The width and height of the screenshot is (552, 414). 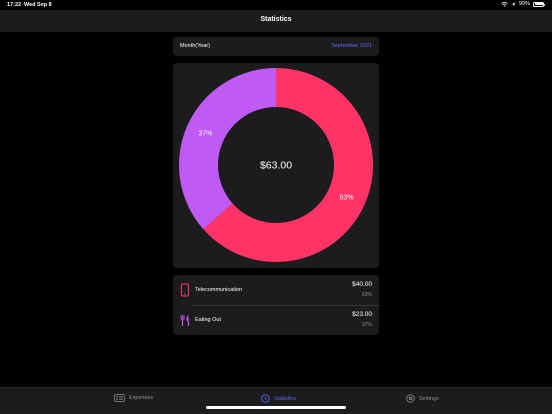 What do you see at coordinates (513, 4) in the screenshot?
I see `location-icon` at bounding box center [513, 4].